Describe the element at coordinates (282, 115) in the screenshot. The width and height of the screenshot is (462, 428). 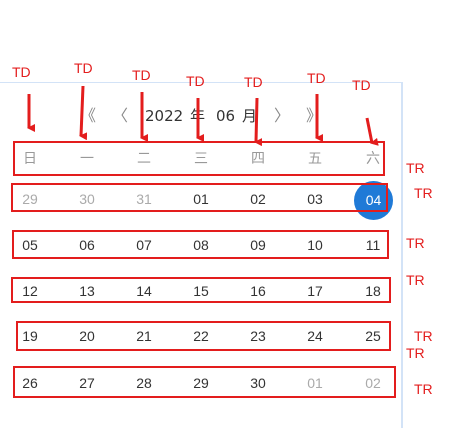
I see `next-month-button: 〉` at that location.